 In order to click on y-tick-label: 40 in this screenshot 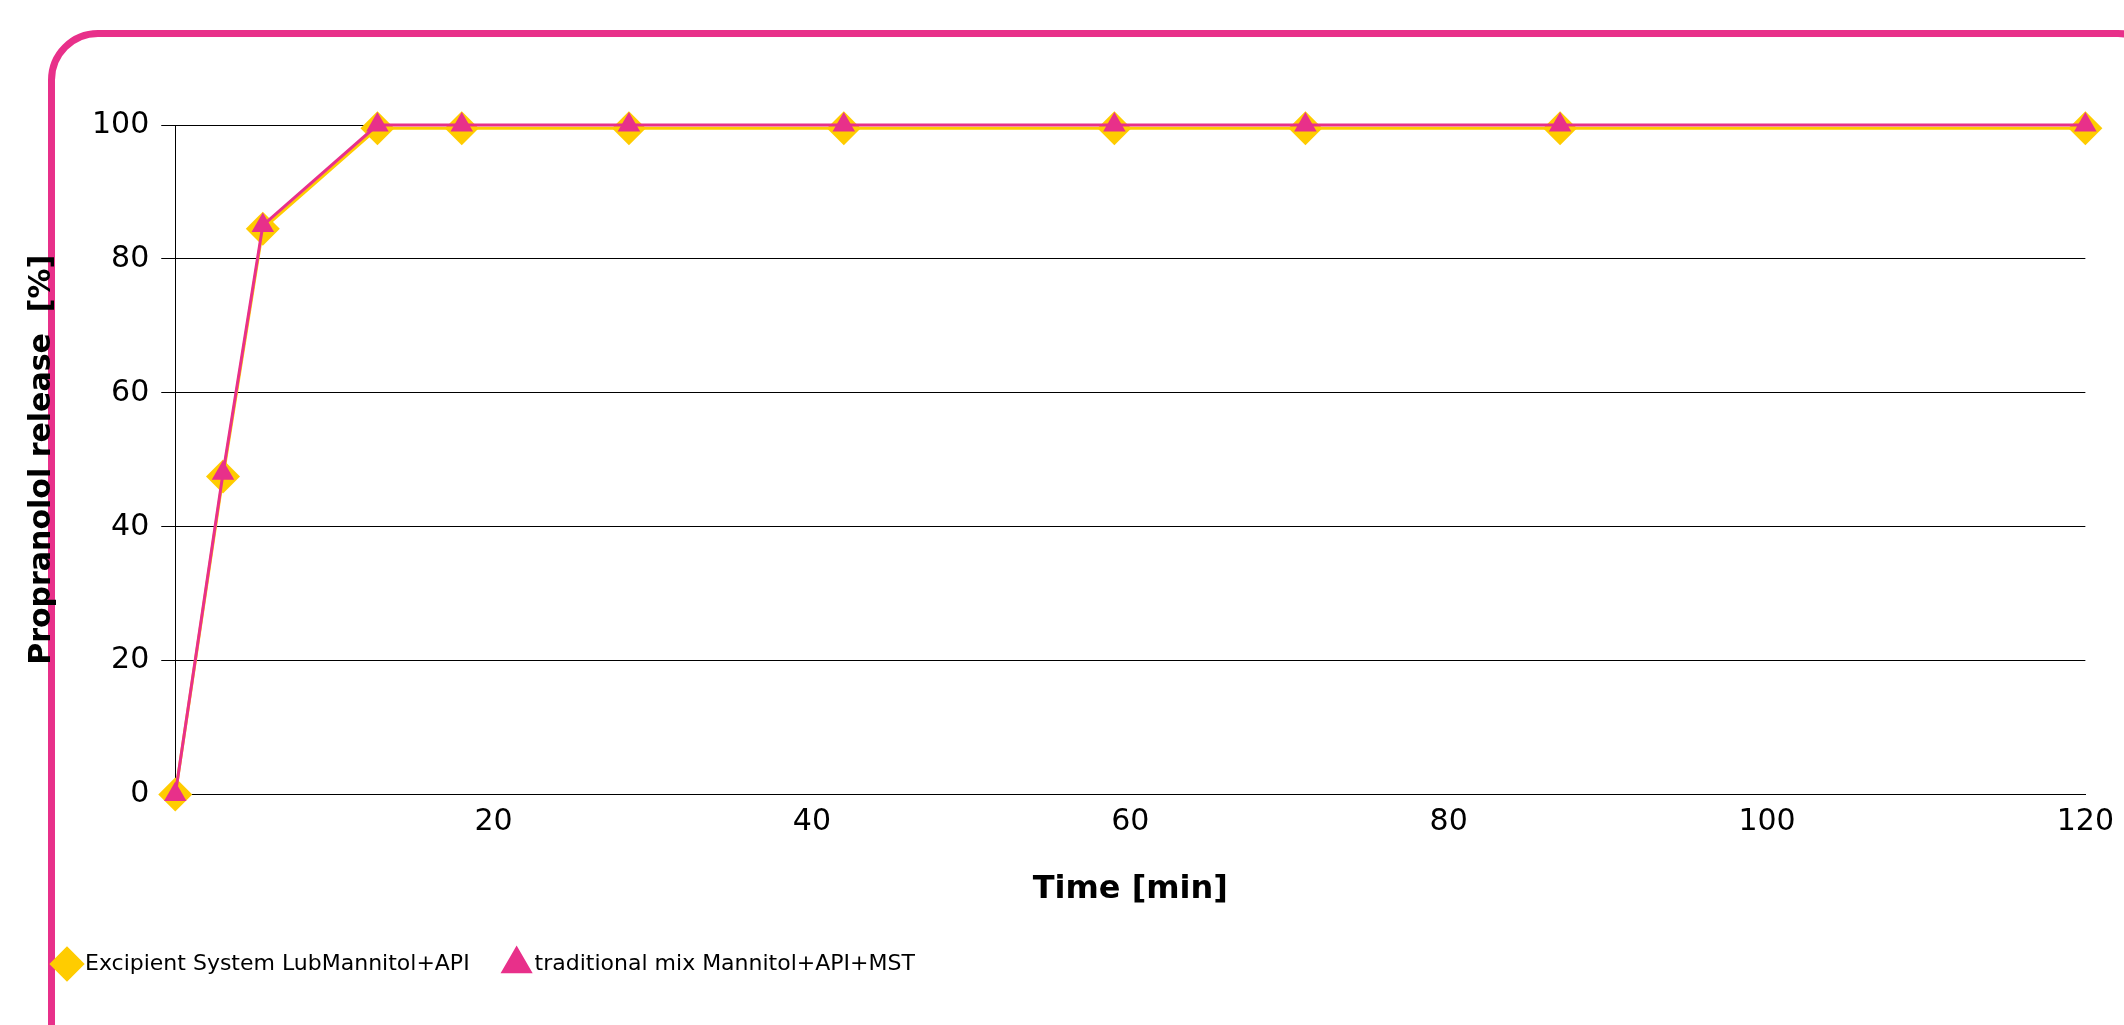, I will do `click(130, 524)`.